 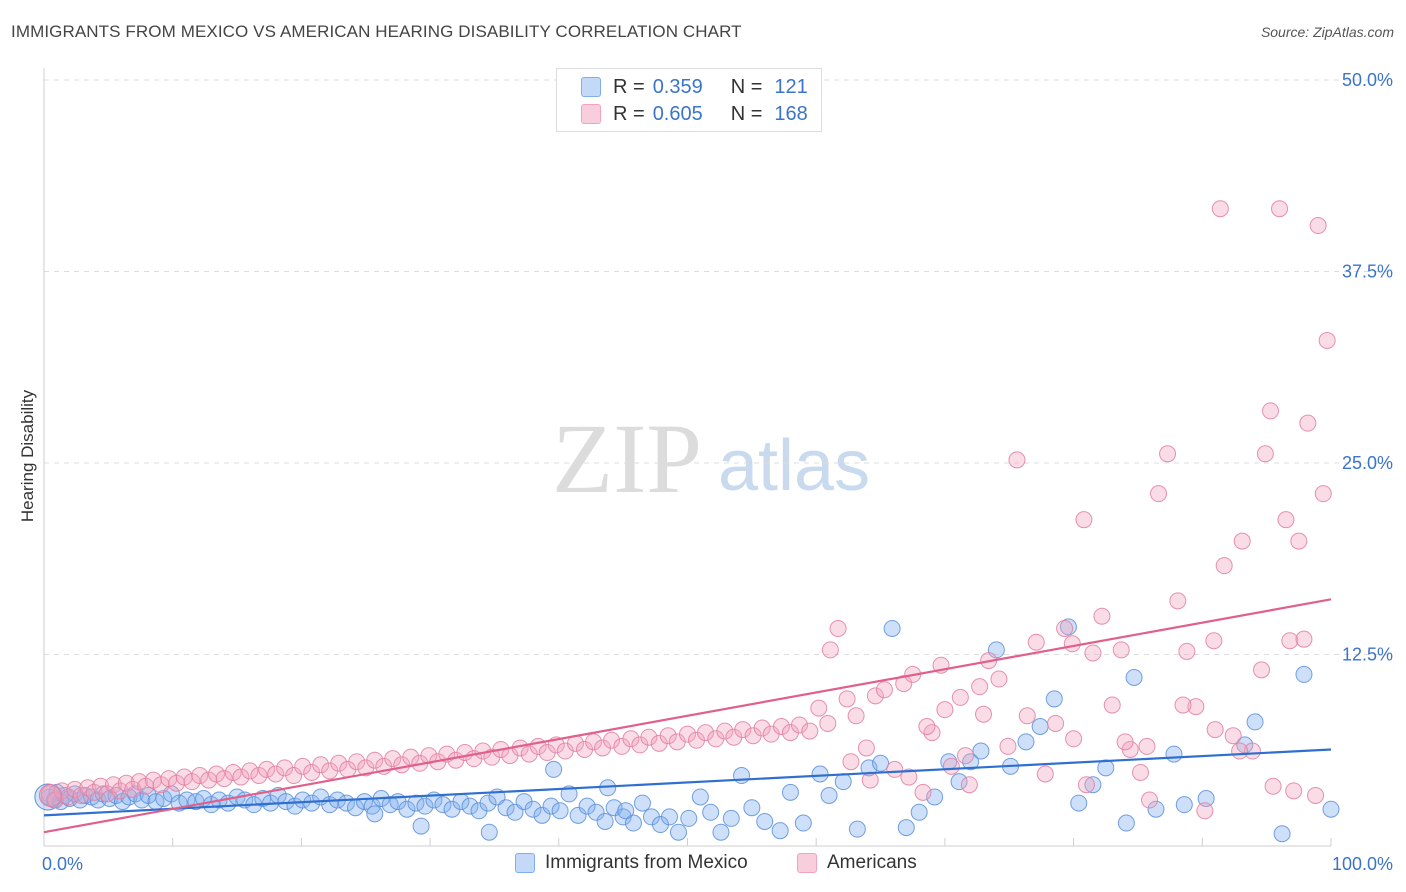 What do you see at coordinates (627, 458) in the screenshot?
I see `watermark-zip: ZIP` at bounding box center [627, 458].